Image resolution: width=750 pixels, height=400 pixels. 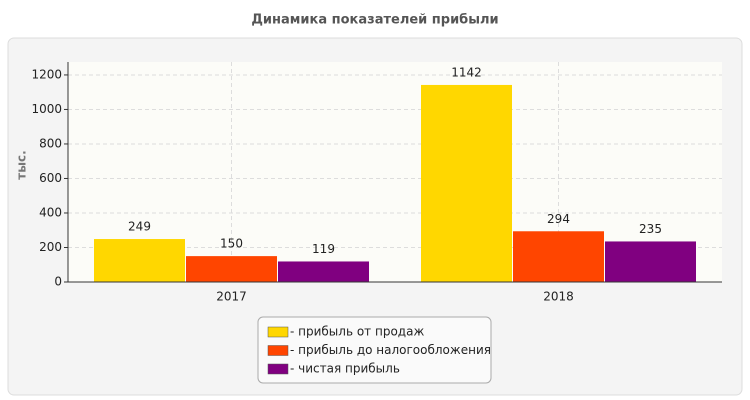 What do you see at coordinates (22, 164) in the screenshot?
I see `y-axis-label: тыс.` at bounding box center [22, 164].